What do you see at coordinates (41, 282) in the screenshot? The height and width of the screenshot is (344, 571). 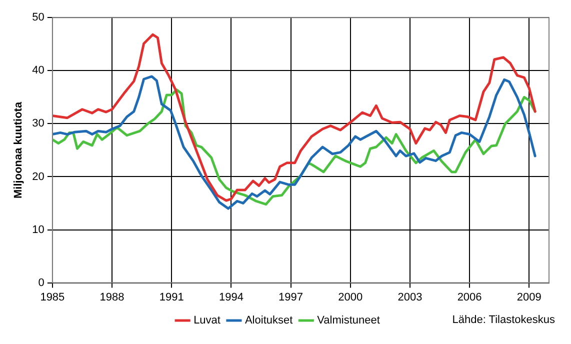 I see `y-tick-label: 0` at bounding box center [41, 282].